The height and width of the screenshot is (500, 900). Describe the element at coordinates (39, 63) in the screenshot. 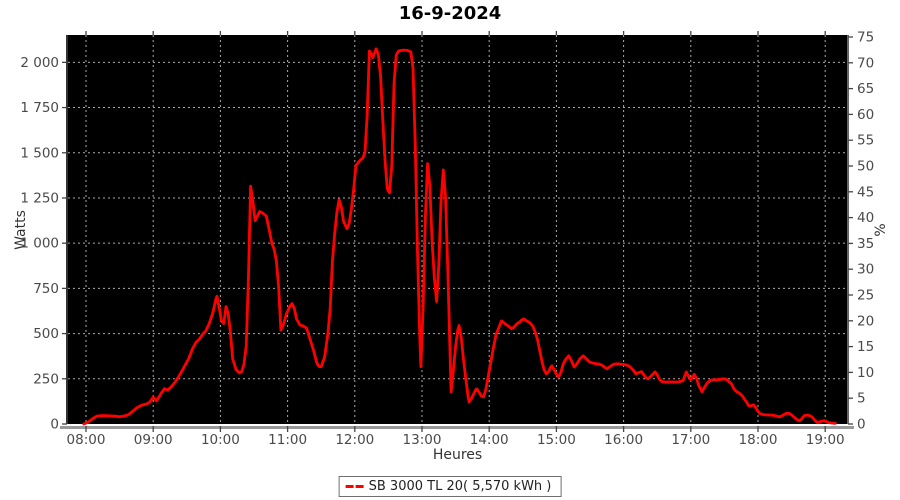

I see `y-tick-label-left: 2 000` at that location.